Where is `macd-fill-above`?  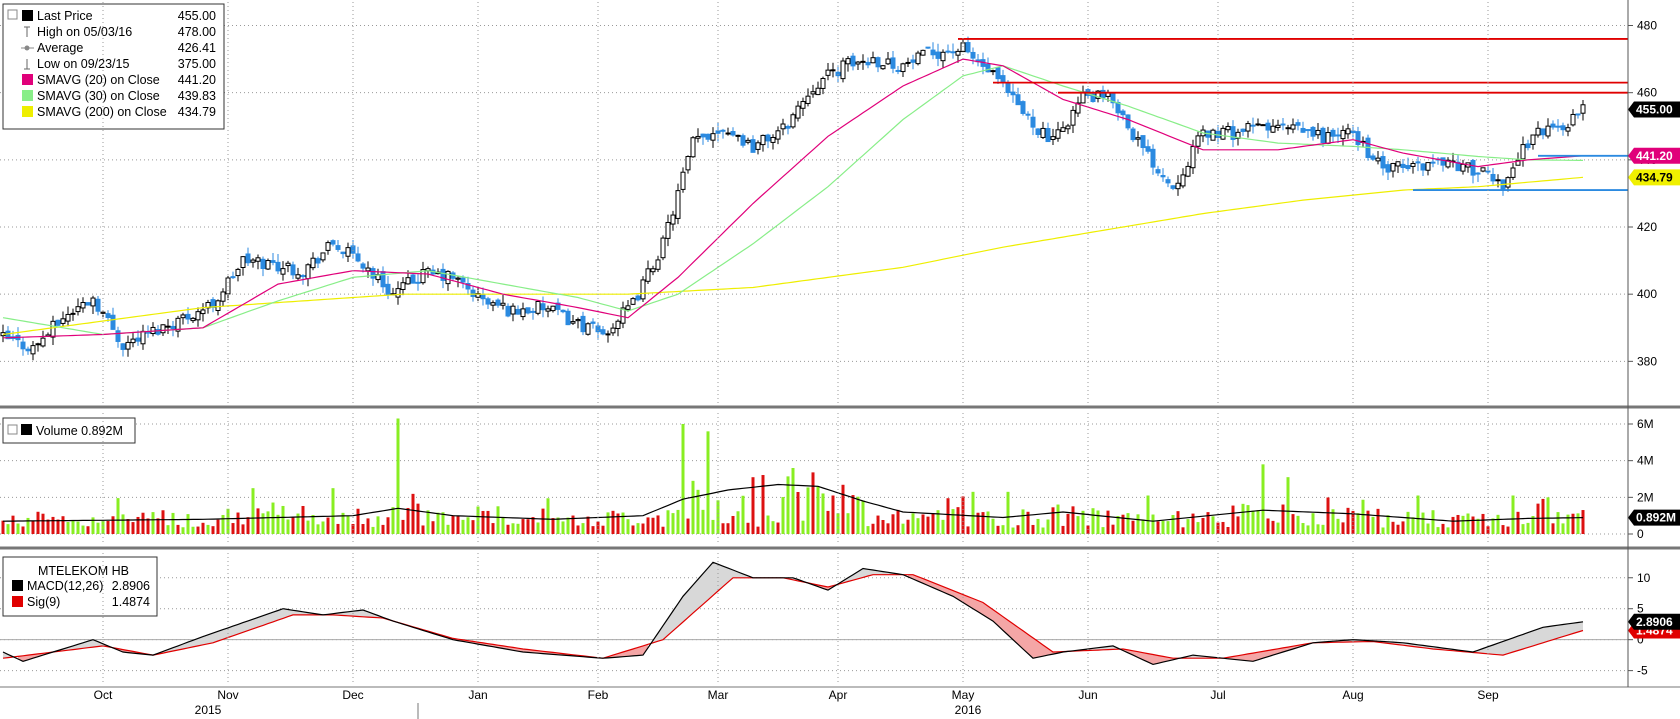
macd-fill-above is located at coordinates (80, 646).